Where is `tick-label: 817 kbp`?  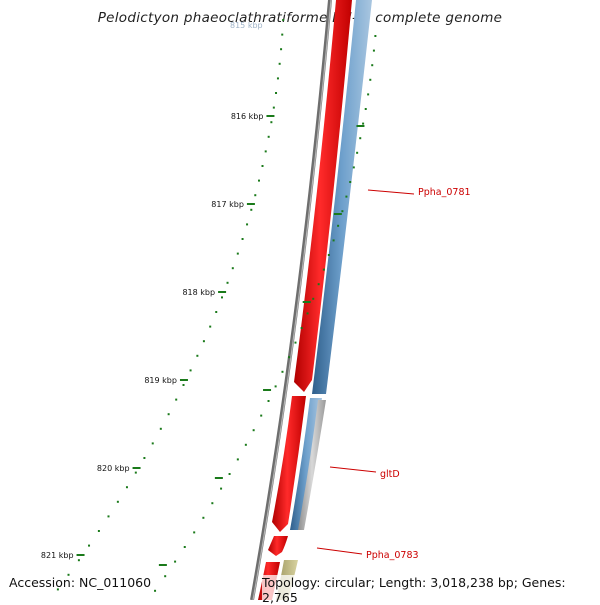 tick-label: 817 kbp is located at coordinates (227, 204).